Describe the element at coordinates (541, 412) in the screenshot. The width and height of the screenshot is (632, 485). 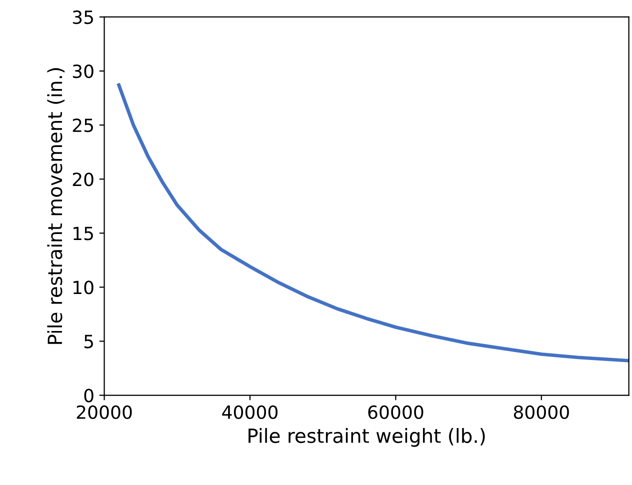
I see `x-tick-label: 80000` at that location.